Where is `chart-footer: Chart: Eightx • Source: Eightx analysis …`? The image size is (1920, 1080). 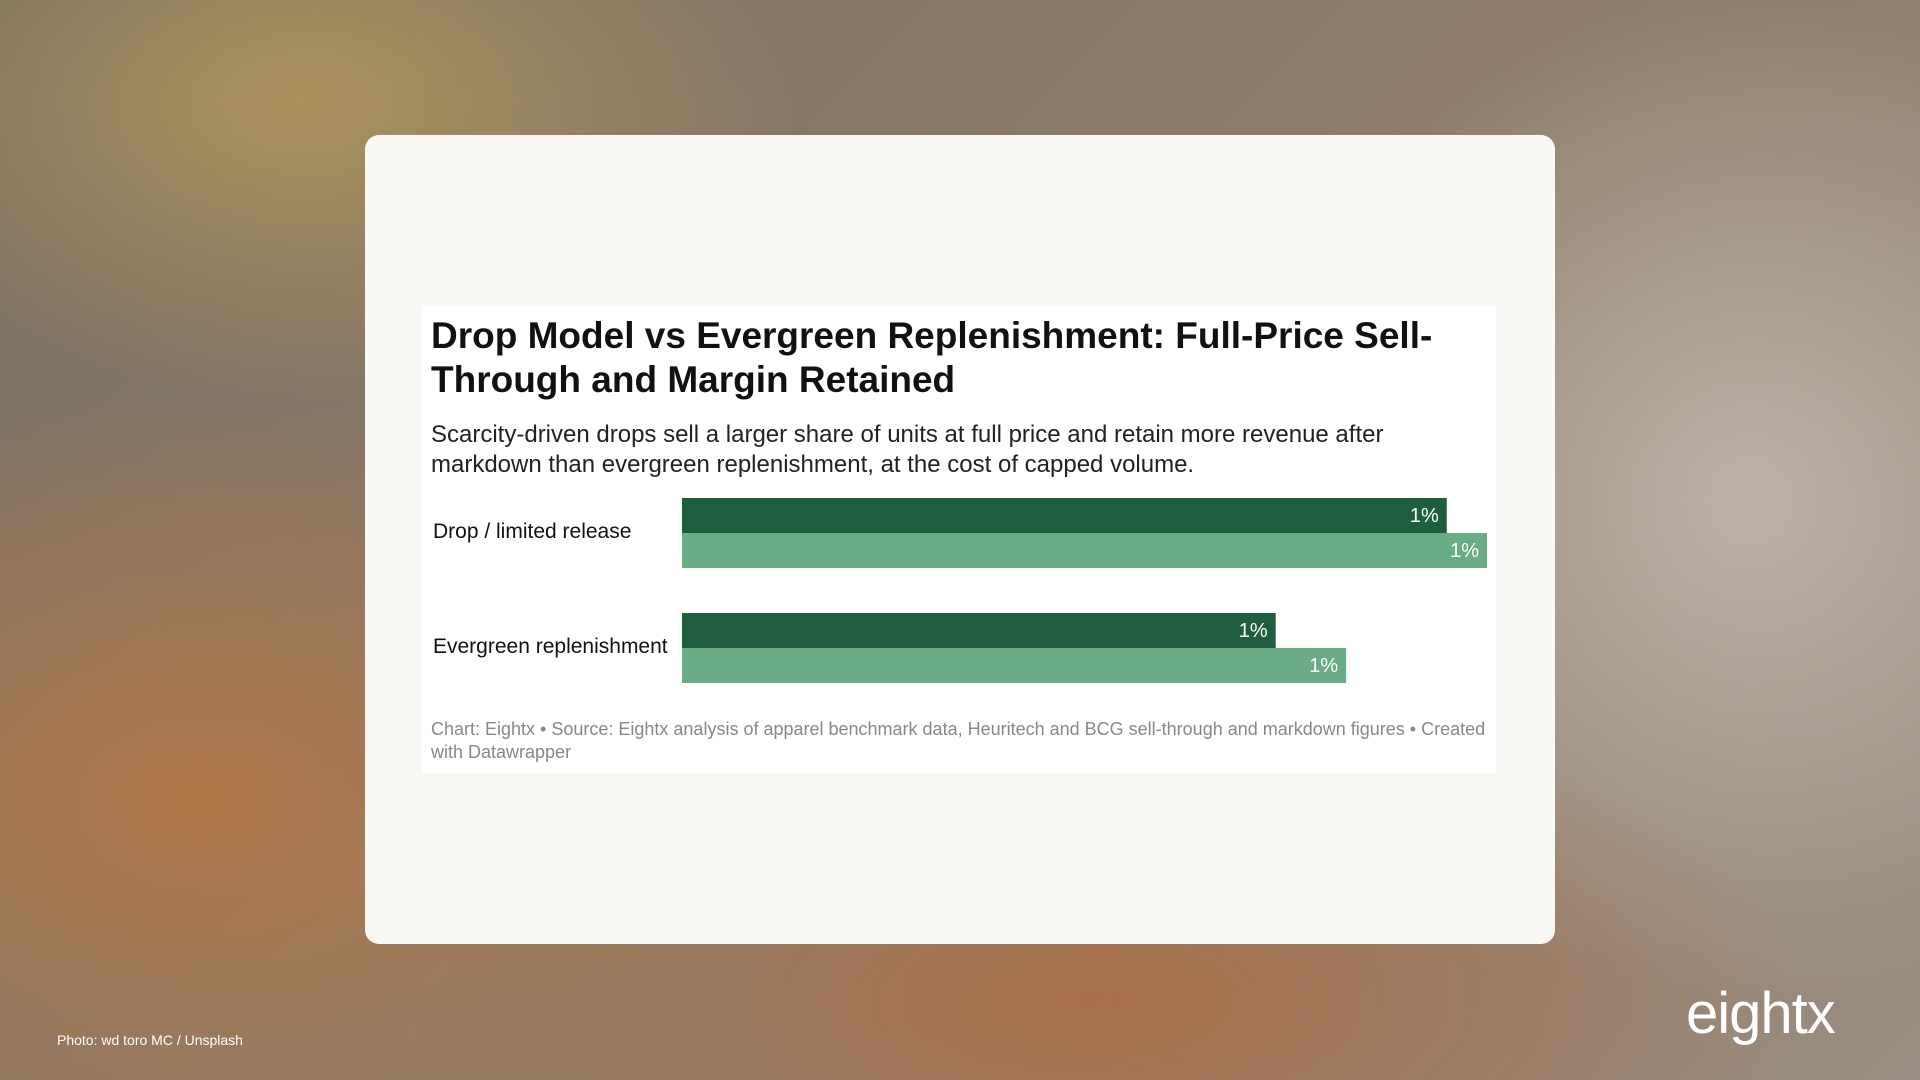
chart-footer: Chart: Eightx • Source: Eightx analysis … is located at coordinates (958, 740).